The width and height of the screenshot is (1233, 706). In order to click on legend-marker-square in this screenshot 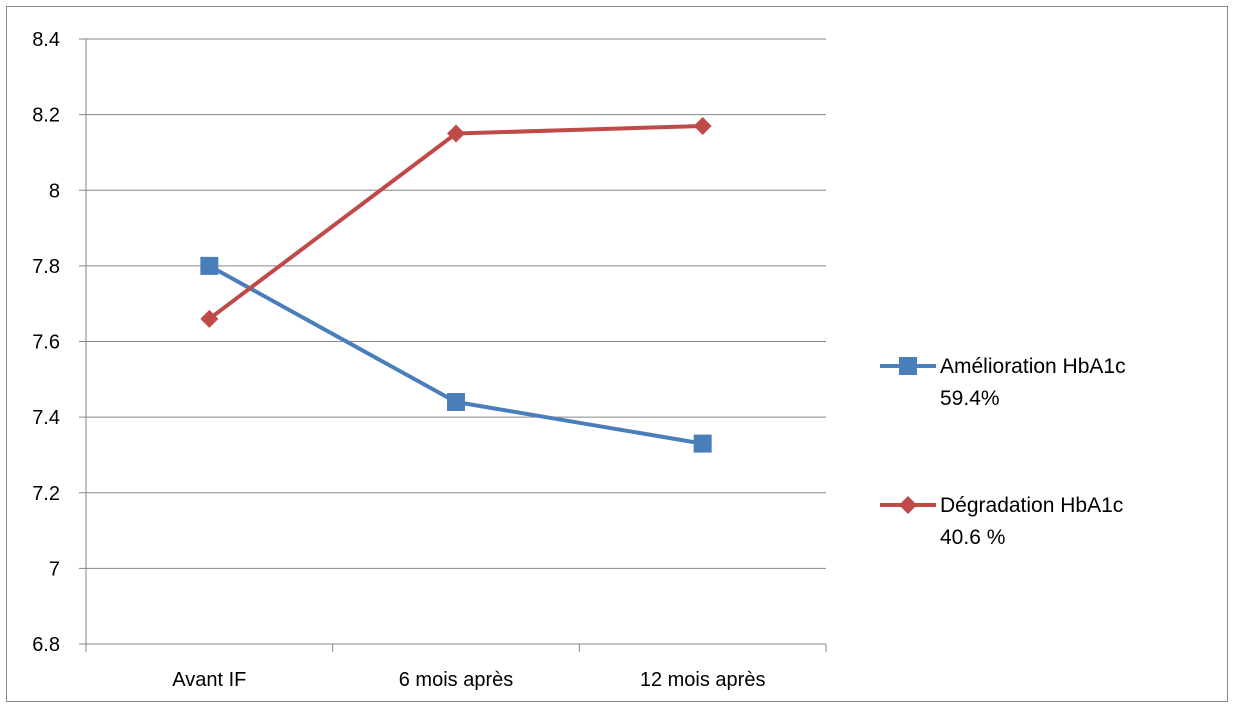, I will do `click(908, 366)`.